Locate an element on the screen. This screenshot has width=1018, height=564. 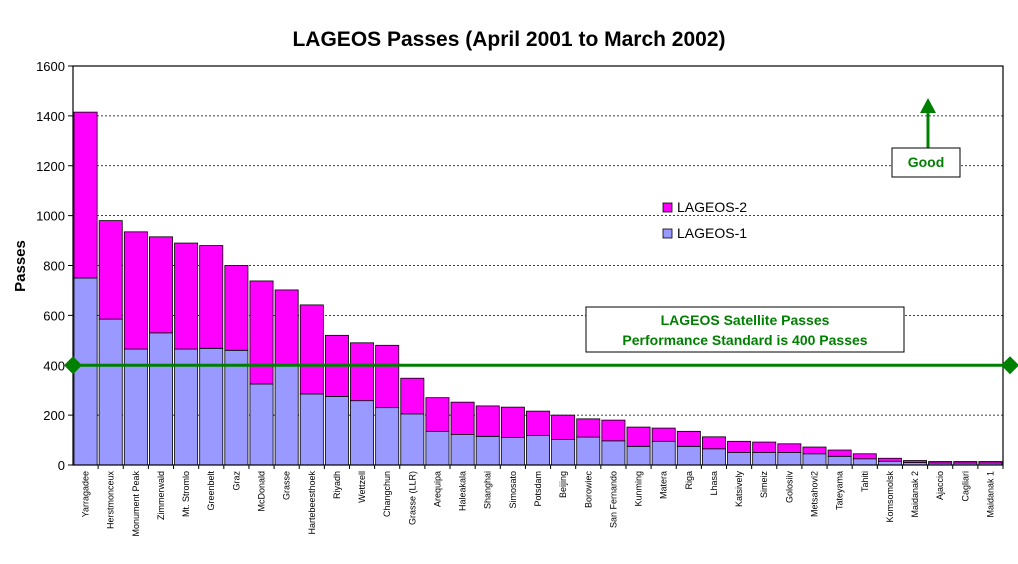
x-tick-label: Simosato is located at coordinates (513, 490).